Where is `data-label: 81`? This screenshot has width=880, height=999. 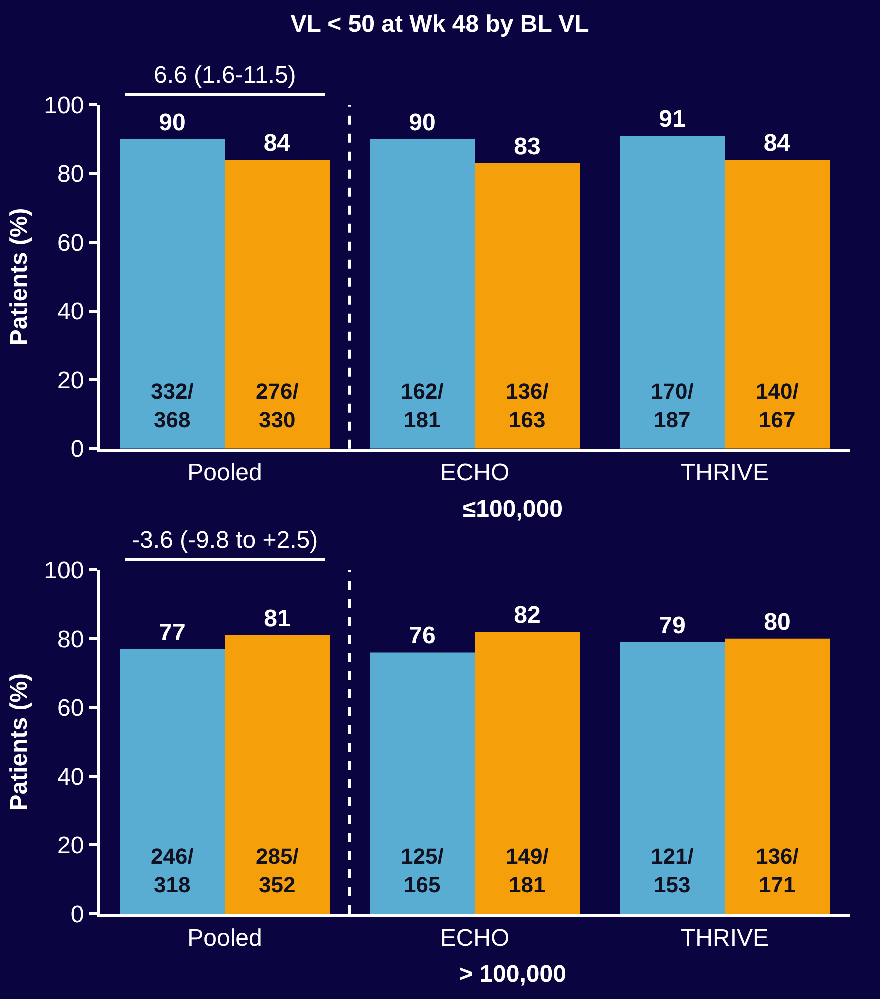 data-label: 81 is located at coordinates (277, 619).